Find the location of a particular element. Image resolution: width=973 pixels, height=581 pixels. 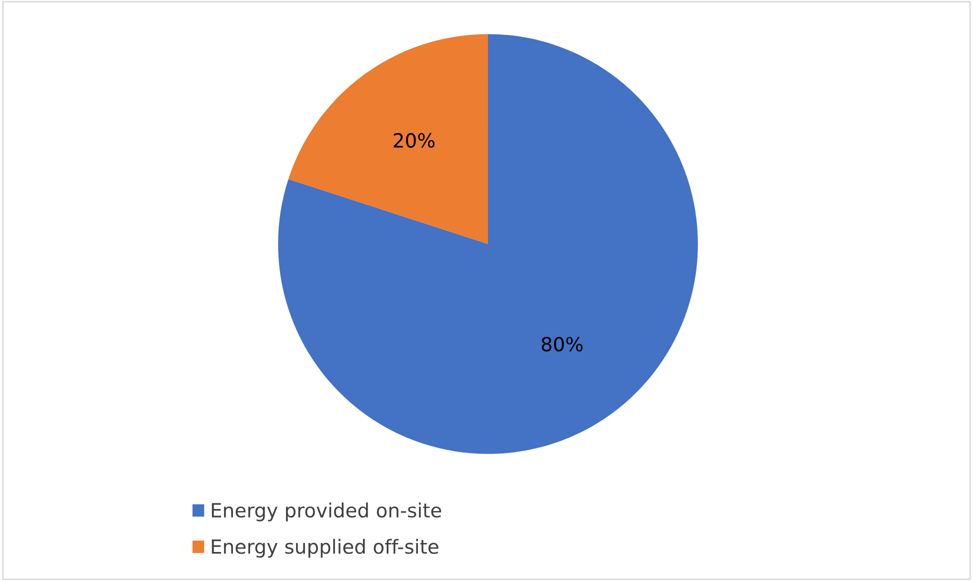

pie-slice is located at coordinates (388, 139).